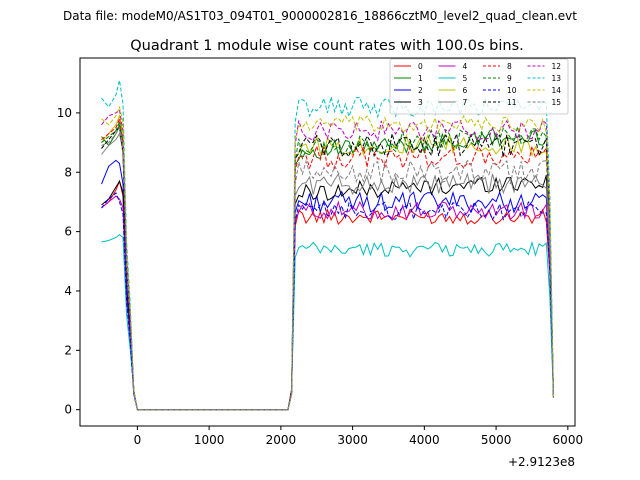  Describe the element at coordinates (68, 410) in the screenshot. I see `y-tick-label: 0` at that location.